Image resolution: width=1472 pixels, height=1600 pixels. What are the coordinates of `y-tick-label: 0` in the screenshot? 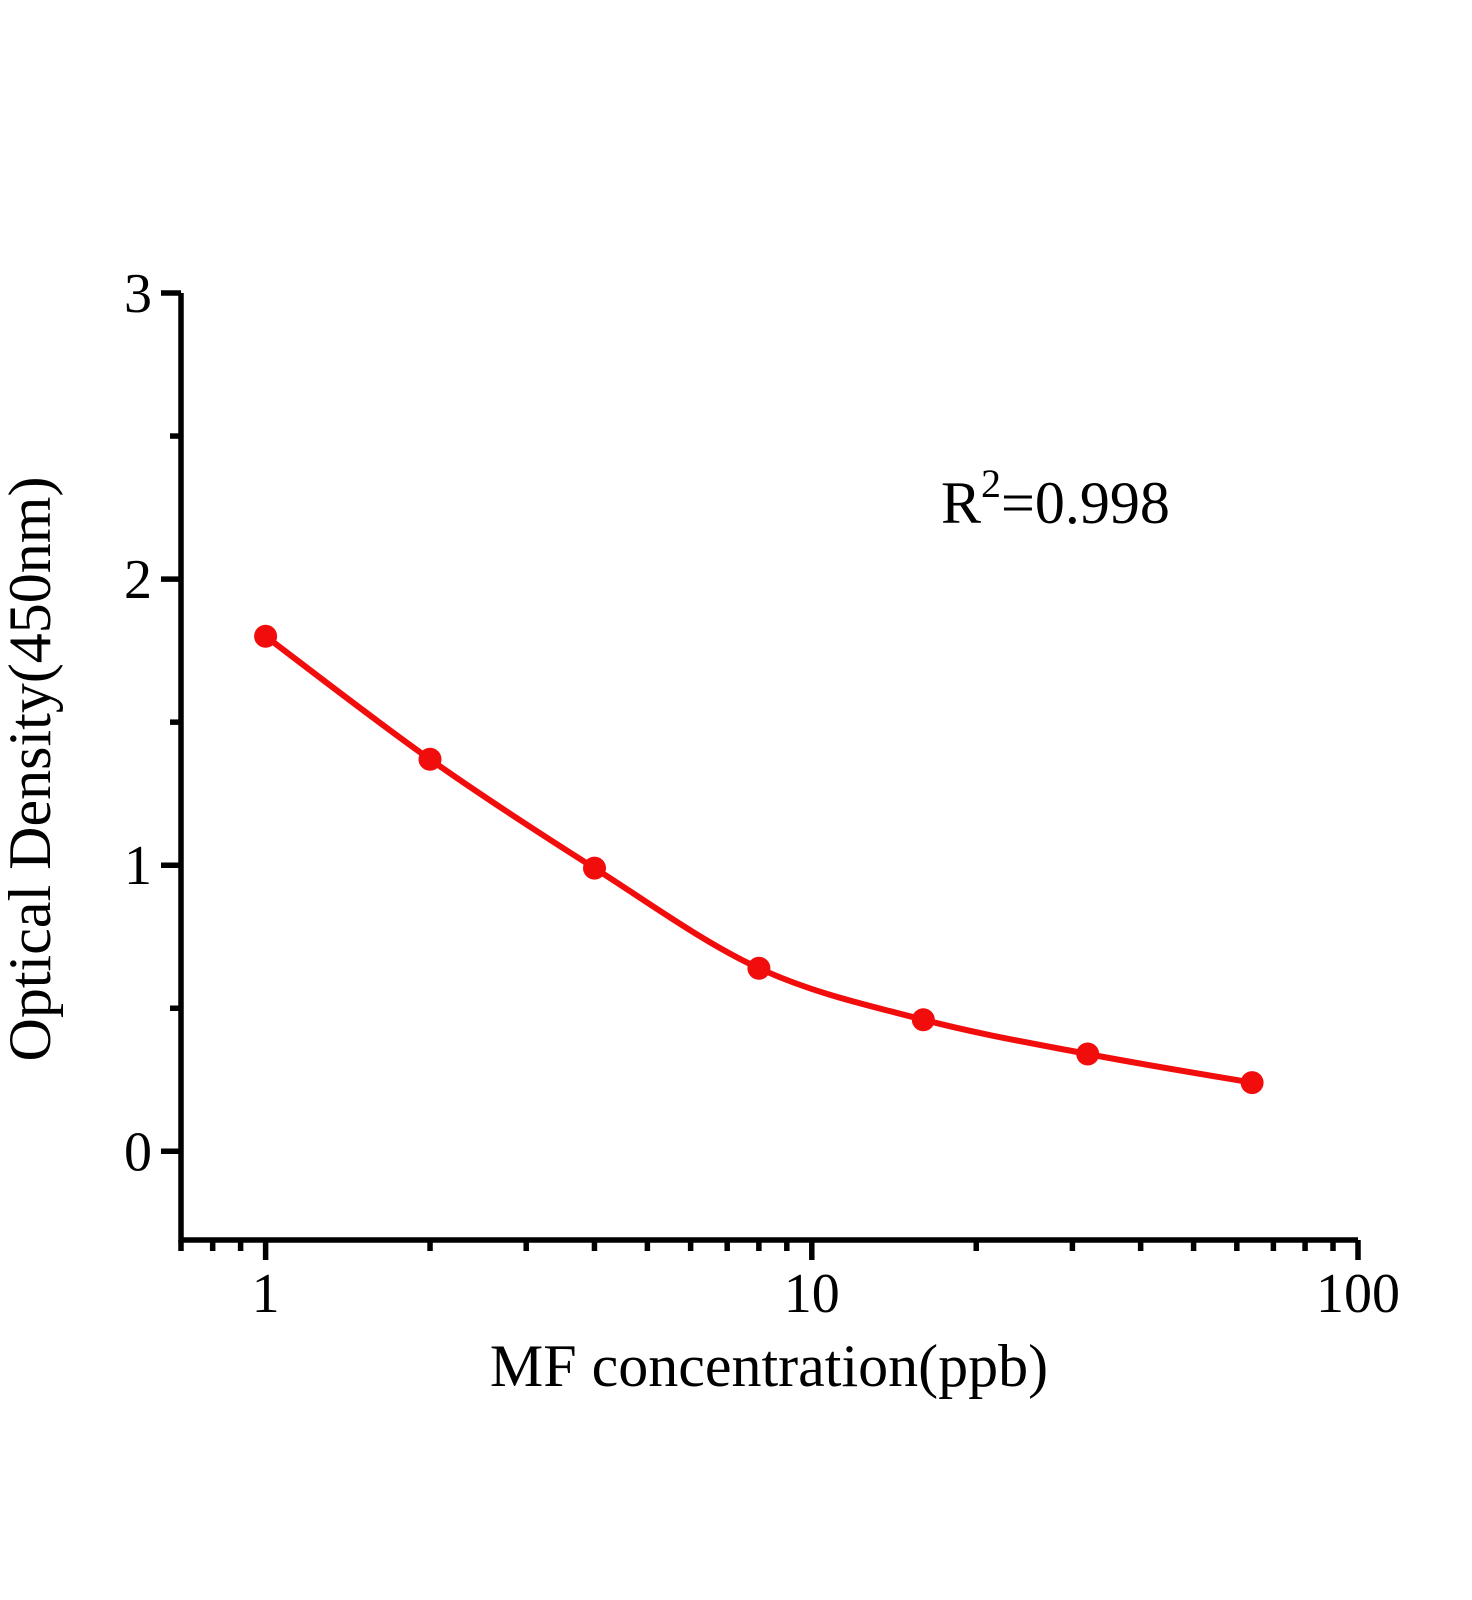 It's located at (138, 1152).